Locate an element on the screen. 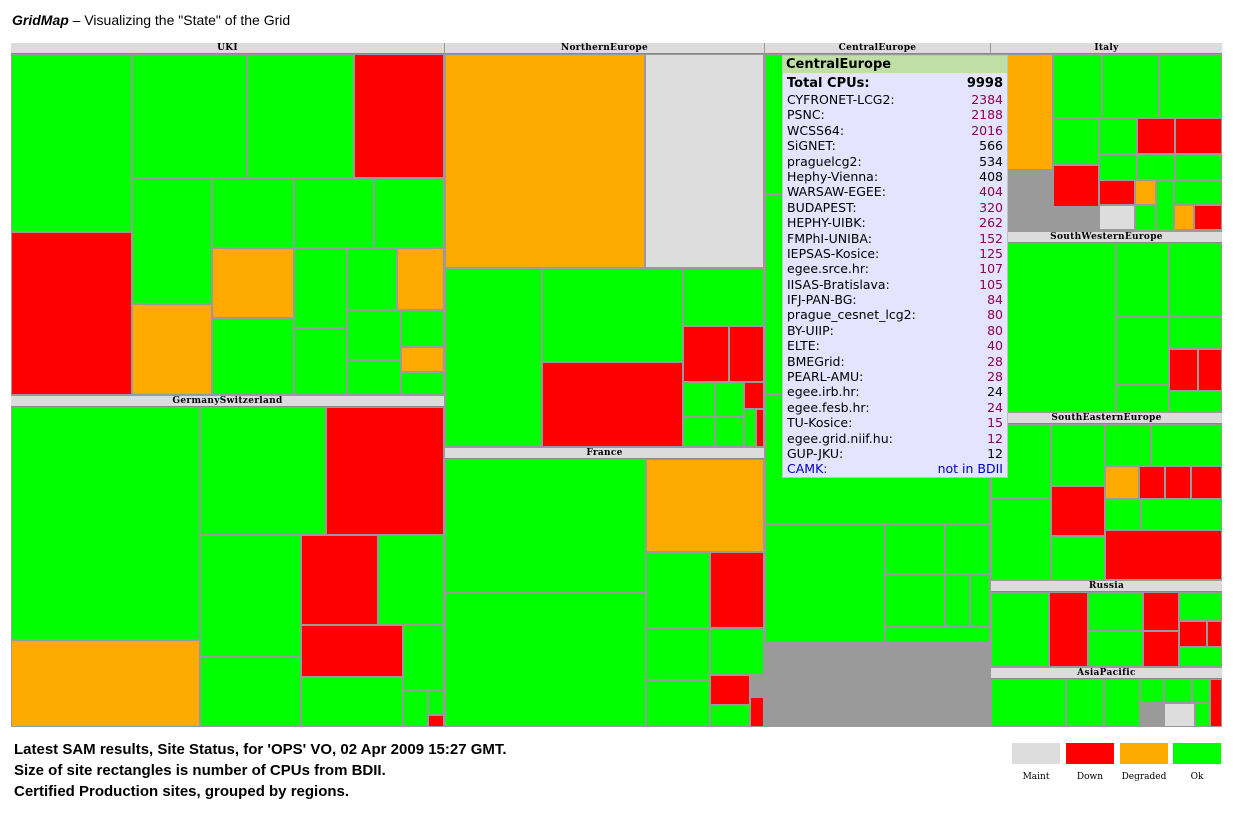 This screenshot has width=1245, height=813. region-header: CentralEurope is located at coordinates (877, 48).